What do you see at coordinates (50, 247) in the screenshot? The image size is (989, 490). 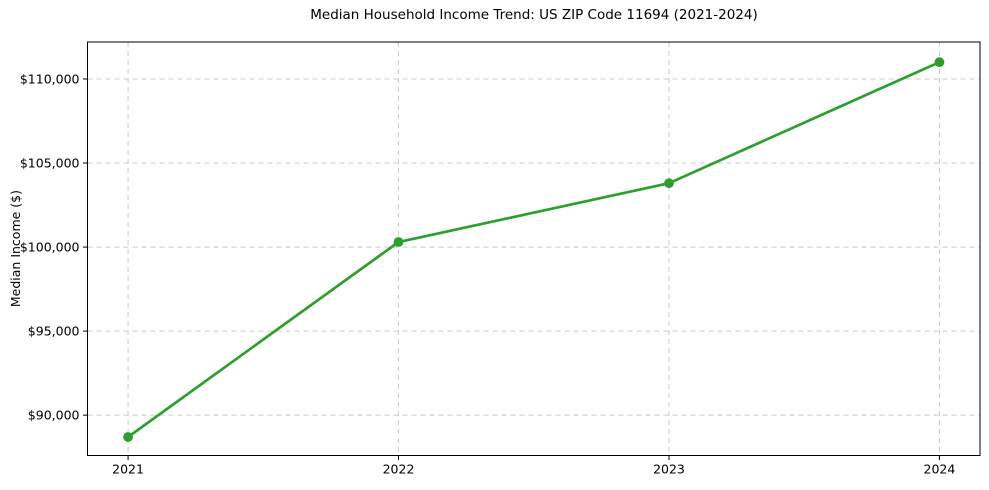 I see `y-tick-label: $100,000` at bounding box center [50, 247].